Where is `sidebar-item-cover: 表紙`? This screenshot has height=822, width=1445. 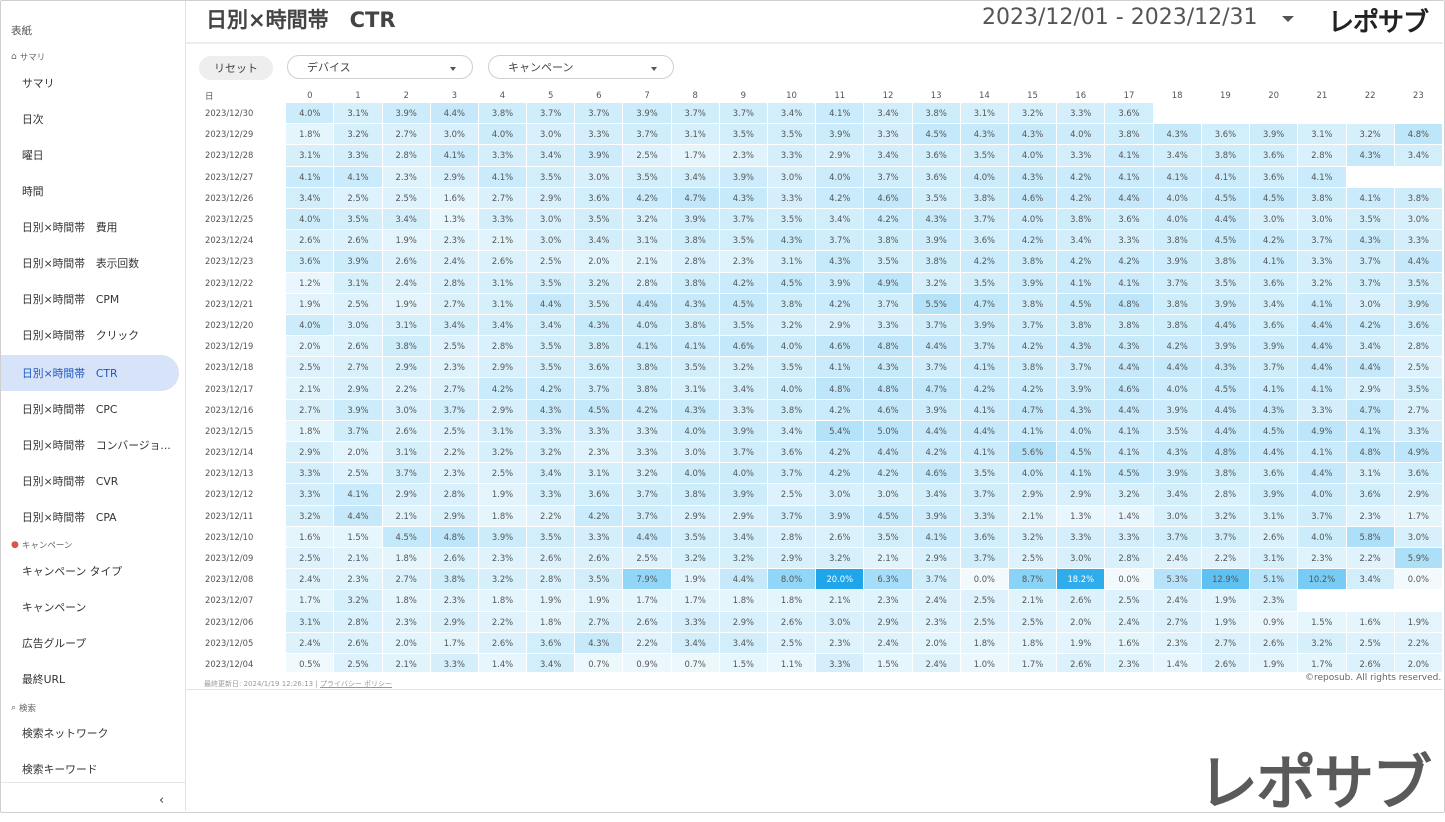
sidebar-item-cover: 表紙 is located at coordinates (21, 31).